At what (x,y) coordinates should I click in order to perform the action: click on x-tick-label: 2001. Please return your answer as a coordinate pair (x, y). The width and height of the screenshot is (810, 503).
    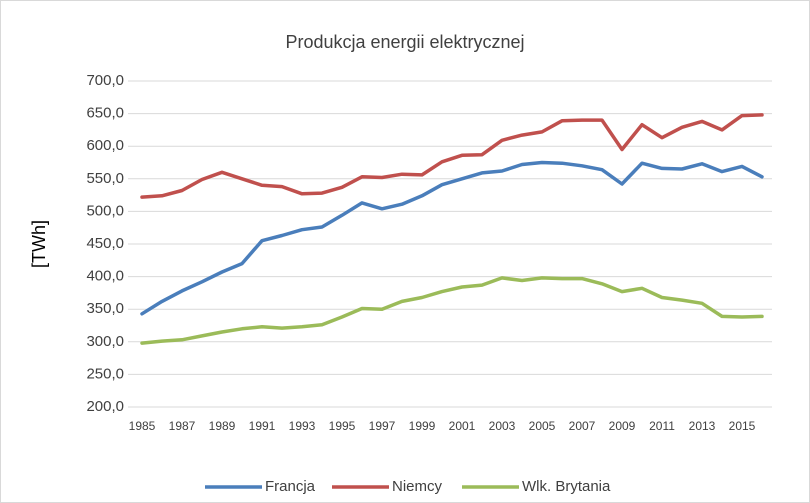
    Looking at the image, I should click on (462, 426).